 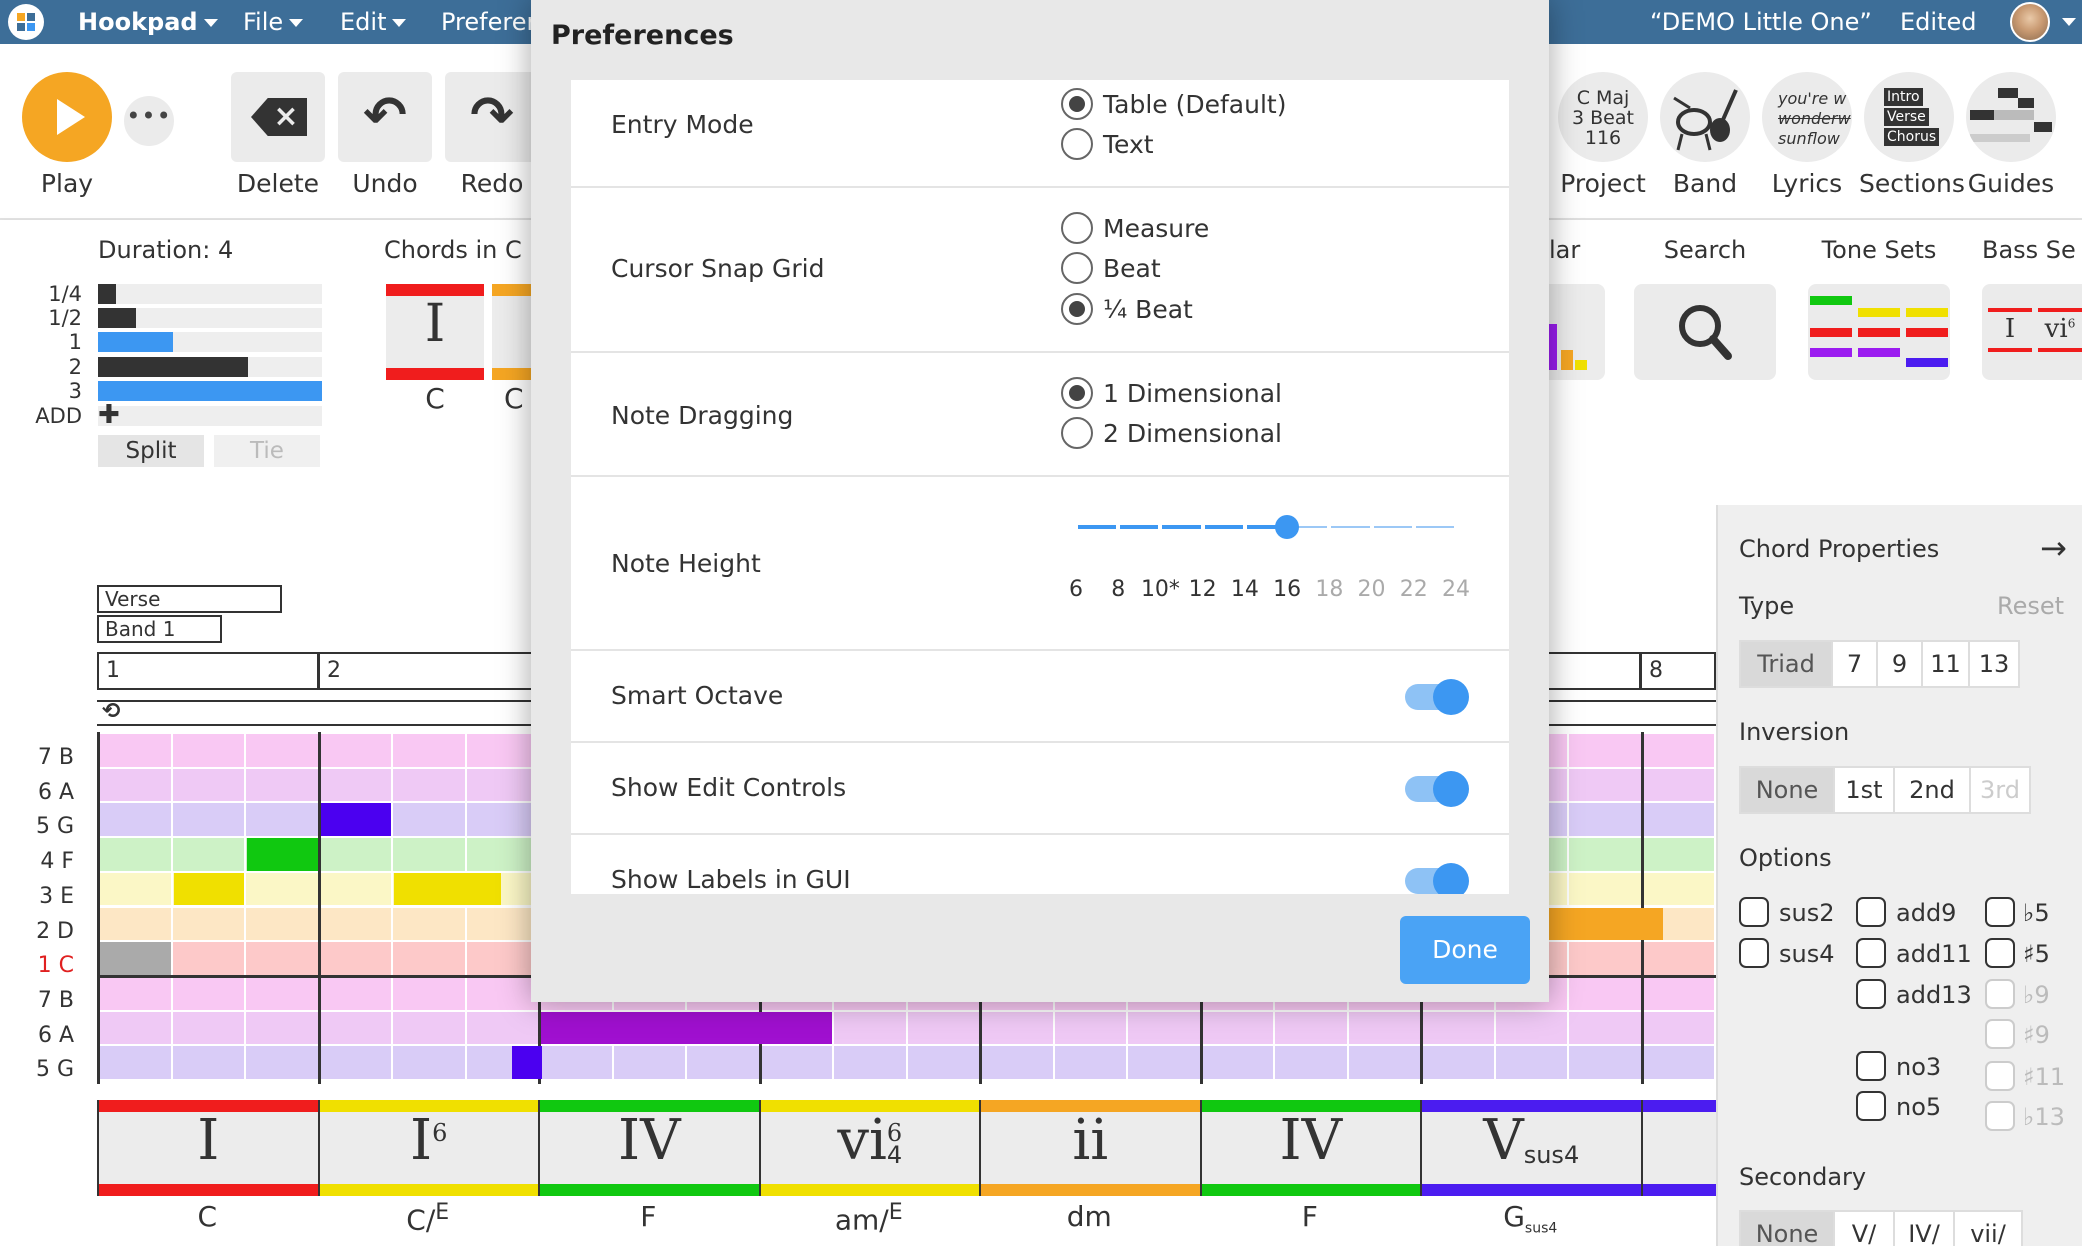 I want to click on note-height-slider, so click(x=1266, y=527).